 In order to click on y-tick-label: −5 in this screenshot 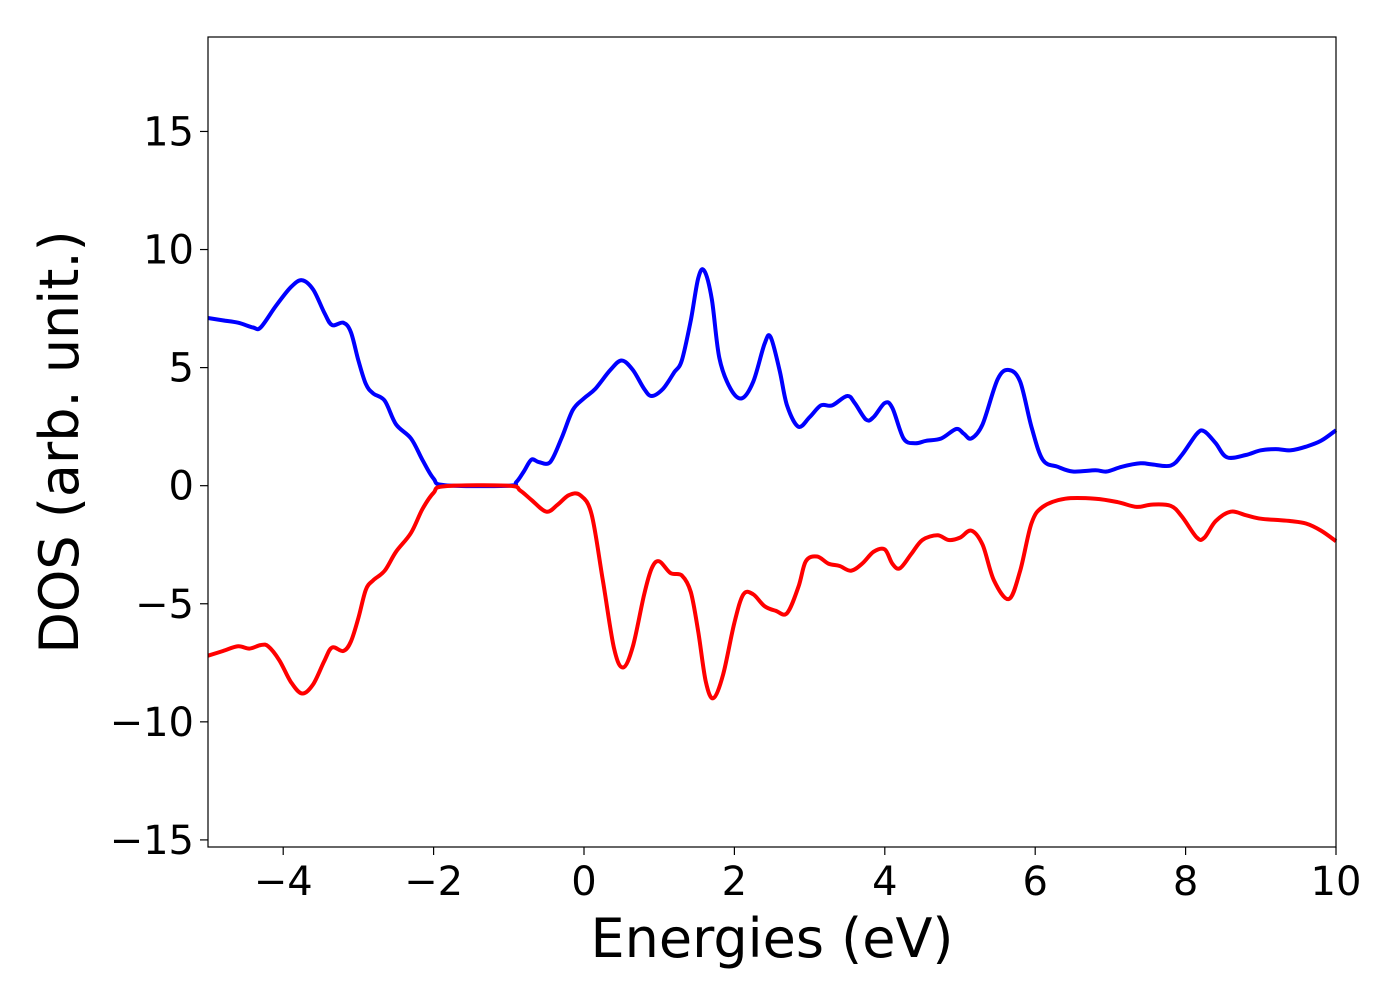, I will do `click(164, 605)`.